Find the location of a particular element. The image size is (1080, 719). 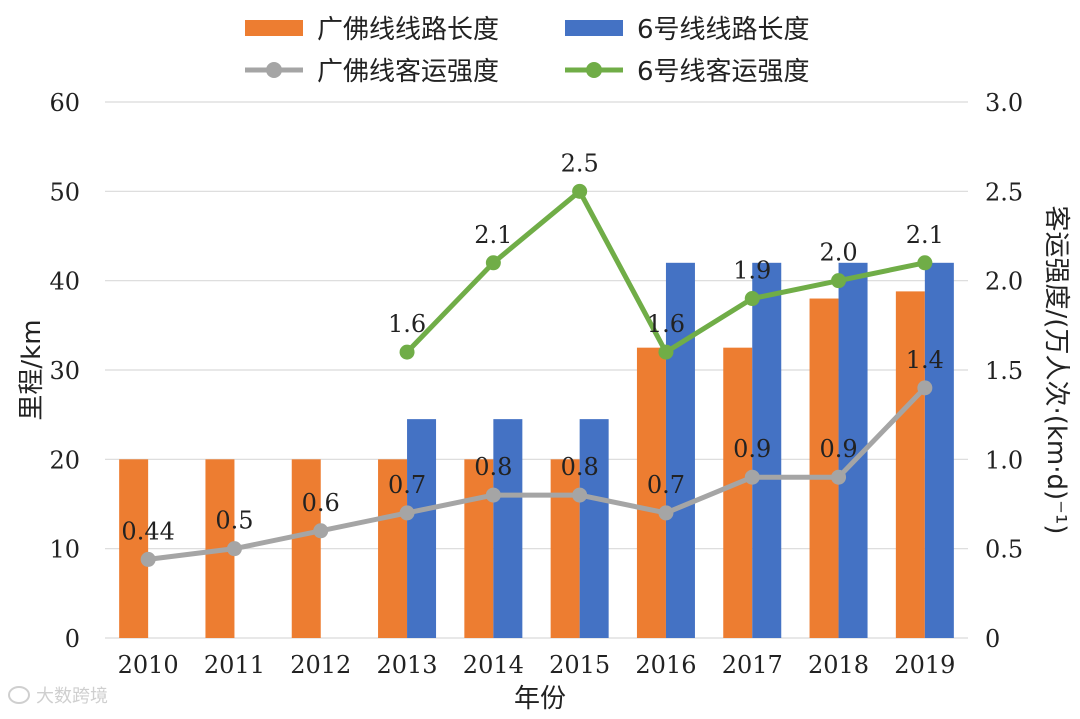

weibo-icon is located at coordinates (19, 695).